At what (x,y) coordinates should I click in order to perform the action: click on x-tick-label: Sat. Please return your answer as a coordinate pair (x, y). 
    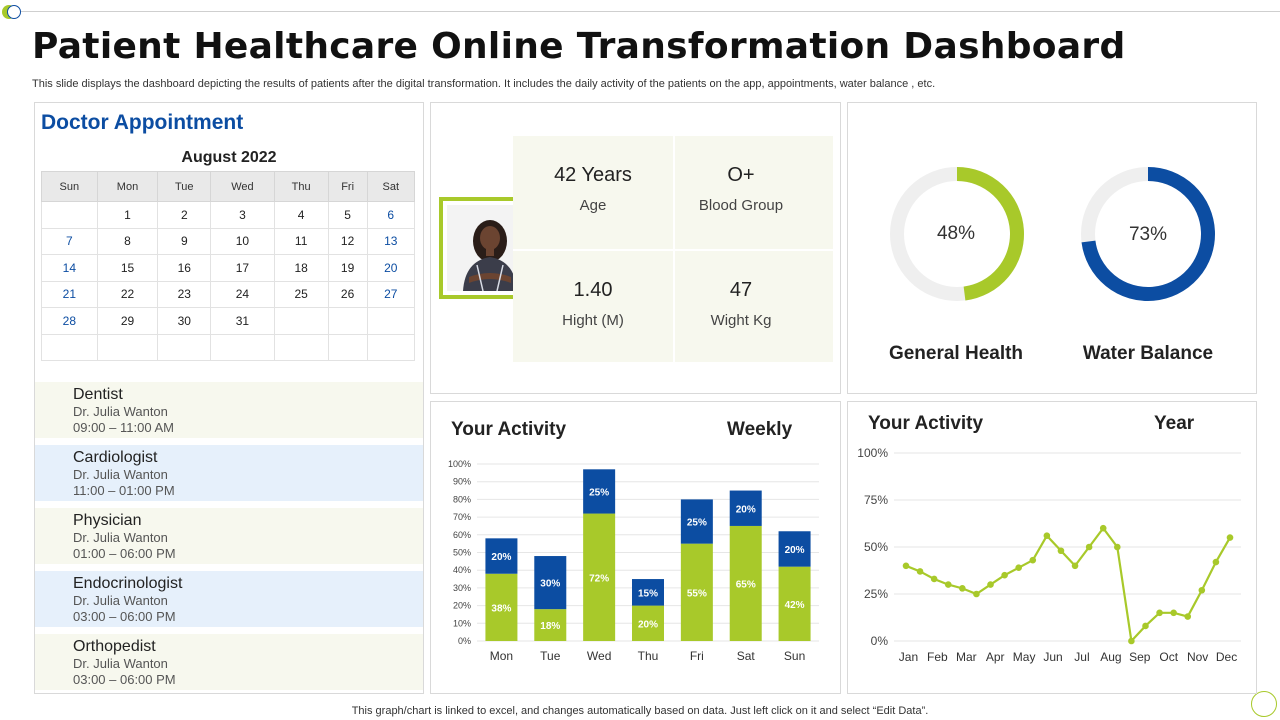
    Looking at the image, I should click on (746, 656).